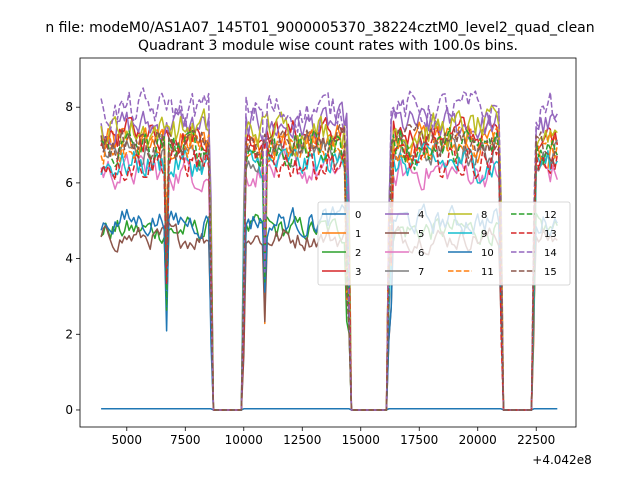  I want to click on y-tick-label: 4, so click(69, 259).